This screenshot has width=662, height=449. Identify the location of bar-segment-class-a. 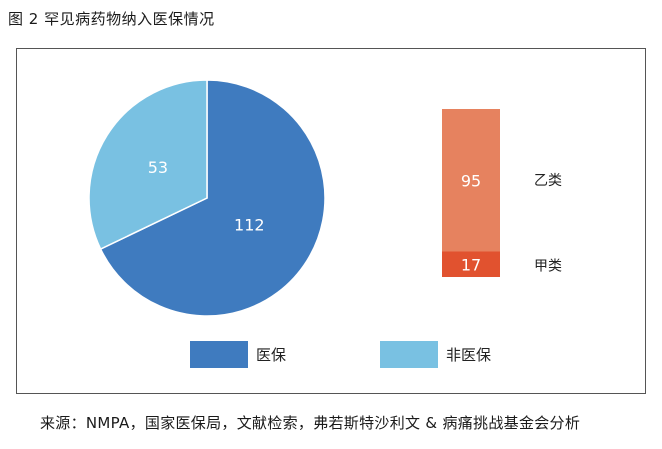
(471, 264).